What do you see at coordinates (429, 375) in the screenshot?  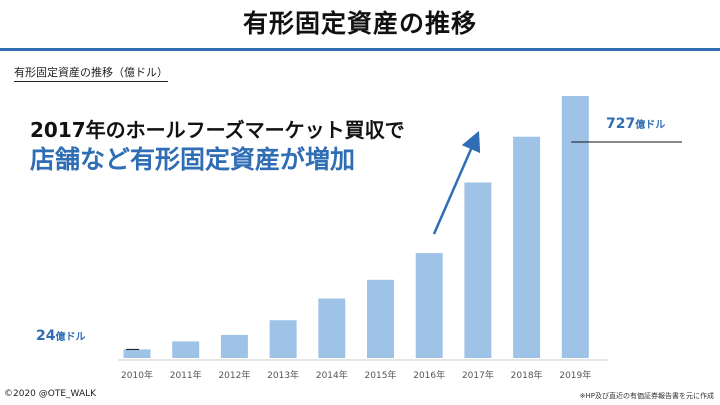 I see `x-tick-label: 2016年` at bounding box center [429, 375].